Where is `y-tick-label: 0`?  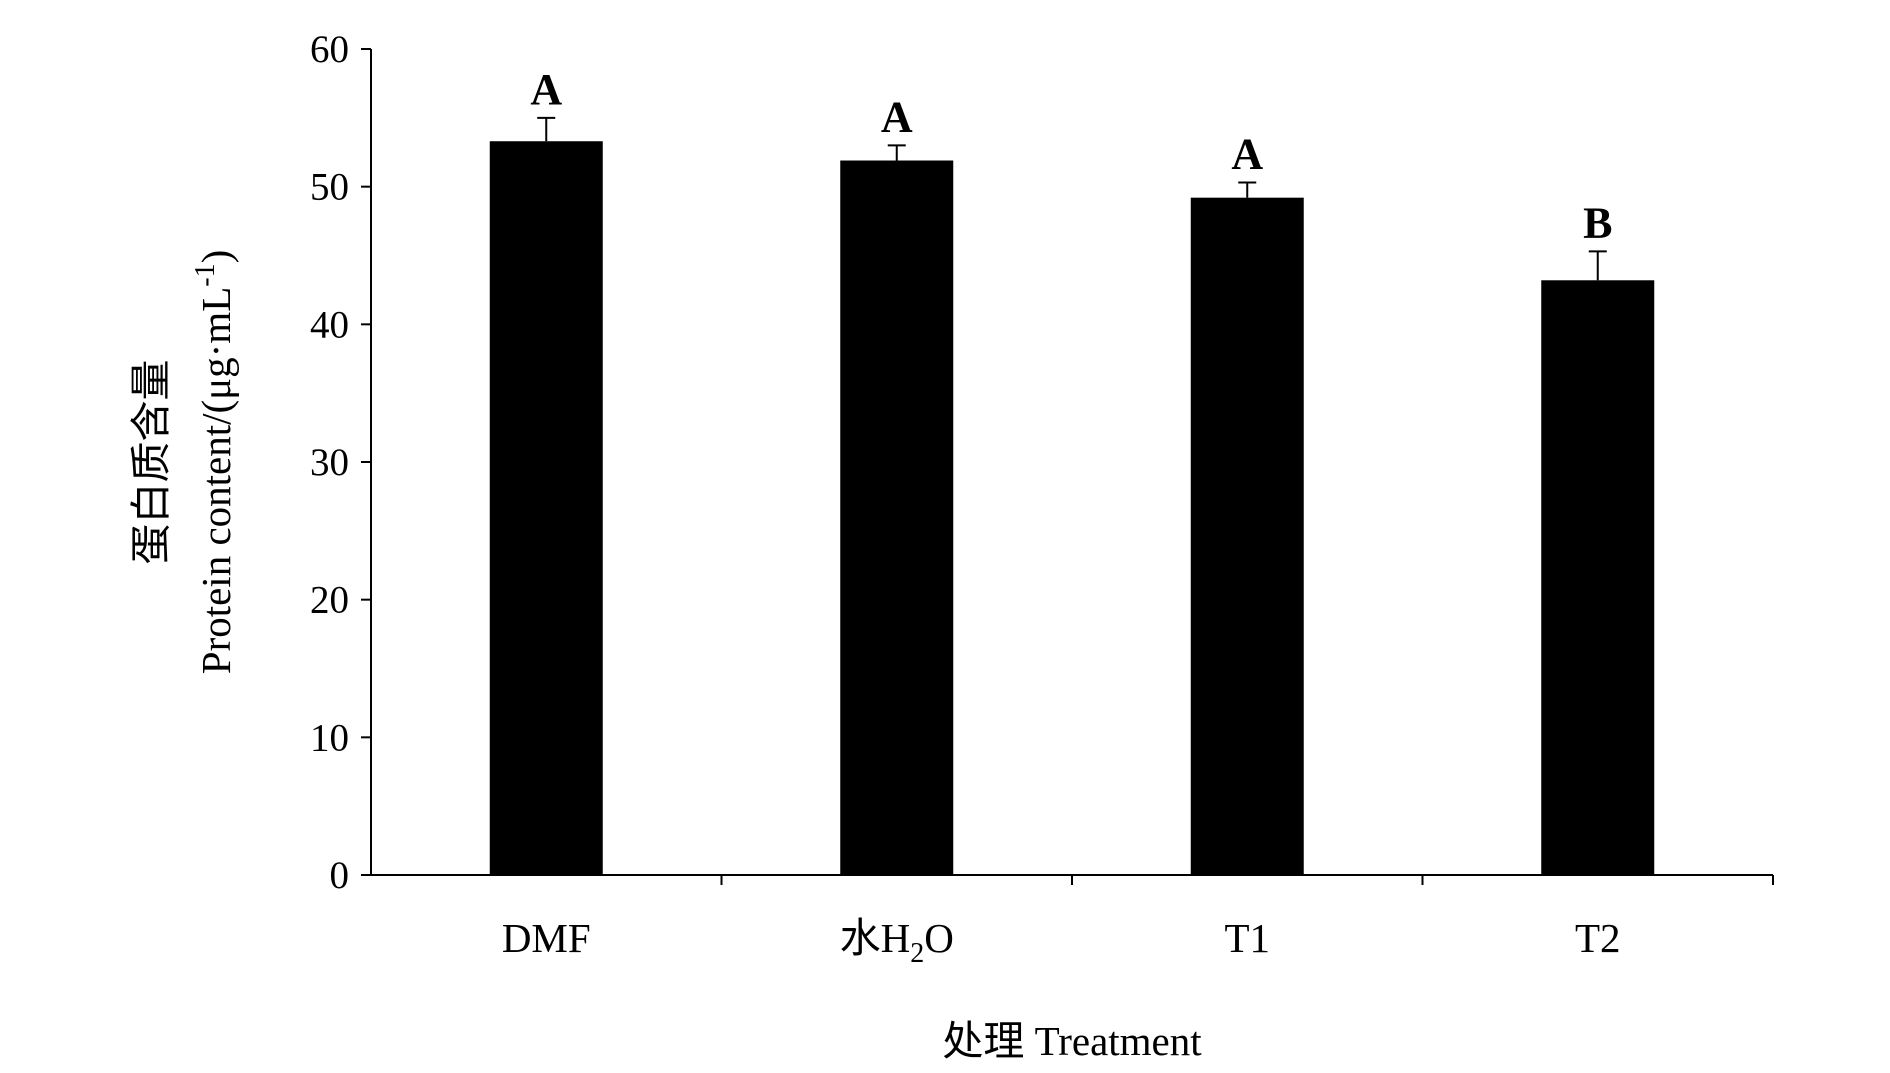
y-tick-label: 0 is located at coordinates (340, 875).